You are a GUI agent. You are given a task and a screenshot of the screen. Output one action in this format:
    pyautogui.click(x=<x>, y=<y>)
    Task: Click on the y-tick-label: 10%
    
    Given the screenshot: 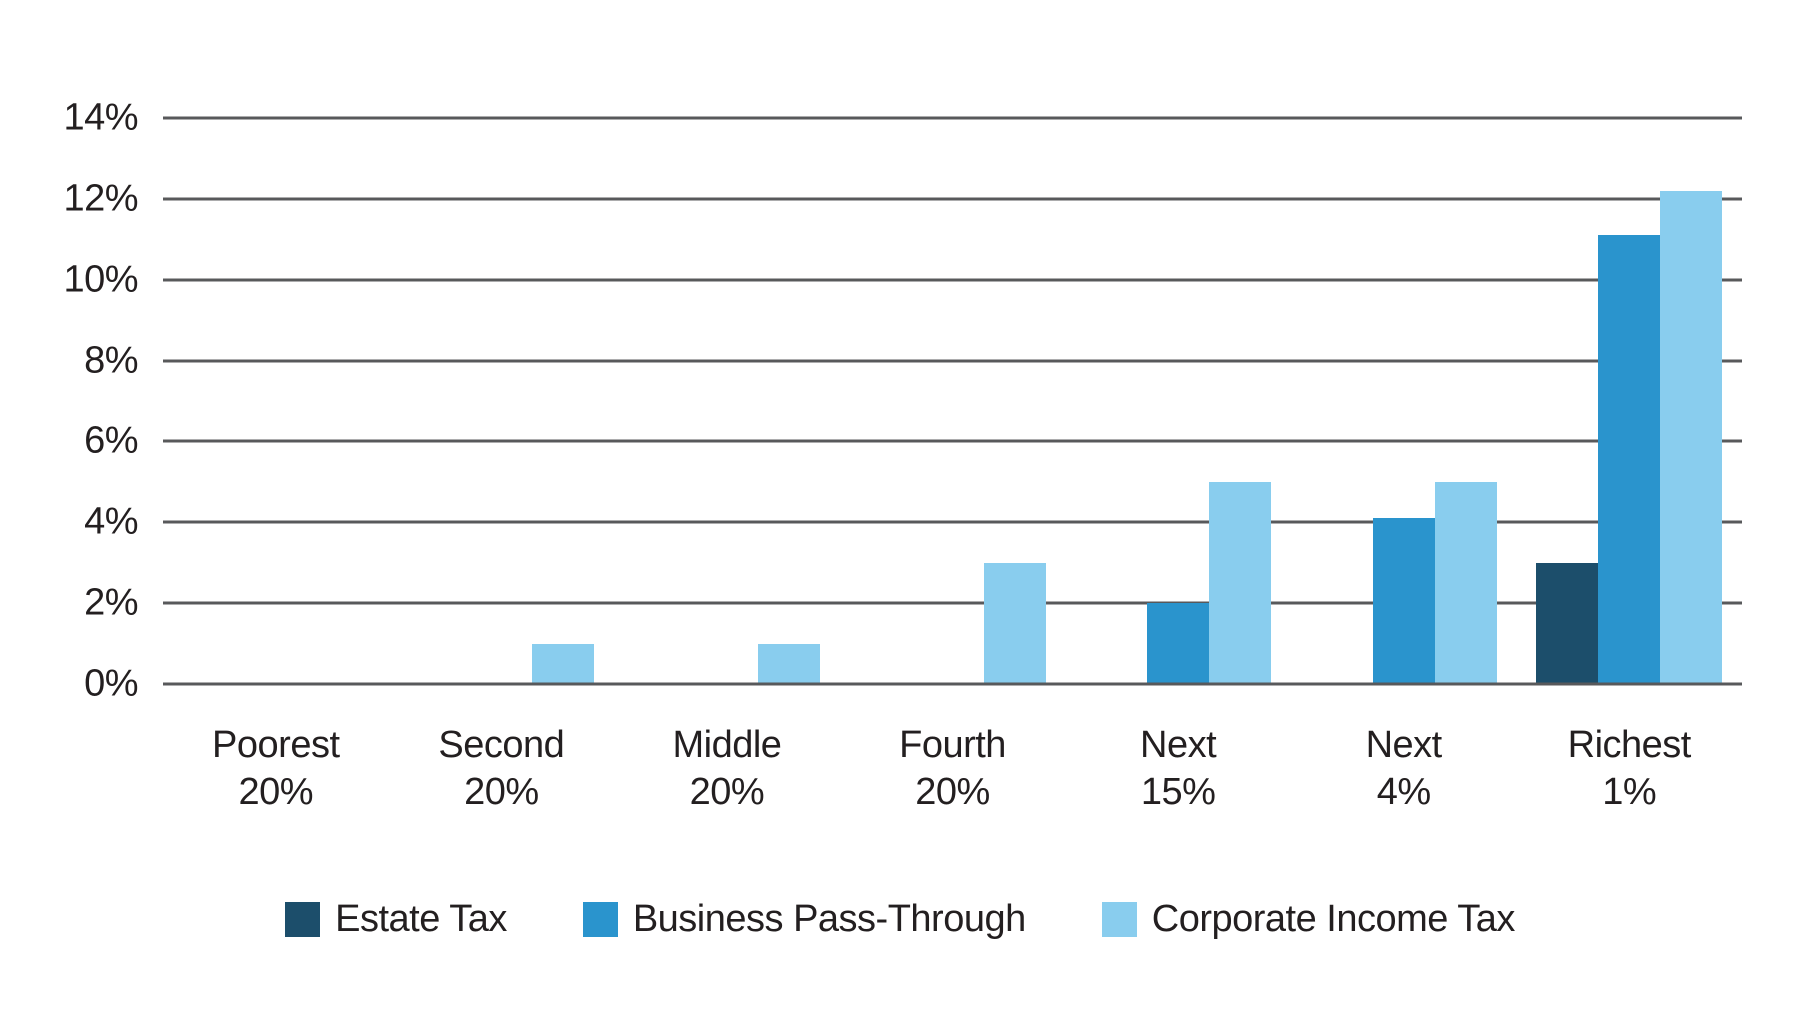 What is the action you would take?
    pyautogui.click(x=100, y=279)
    